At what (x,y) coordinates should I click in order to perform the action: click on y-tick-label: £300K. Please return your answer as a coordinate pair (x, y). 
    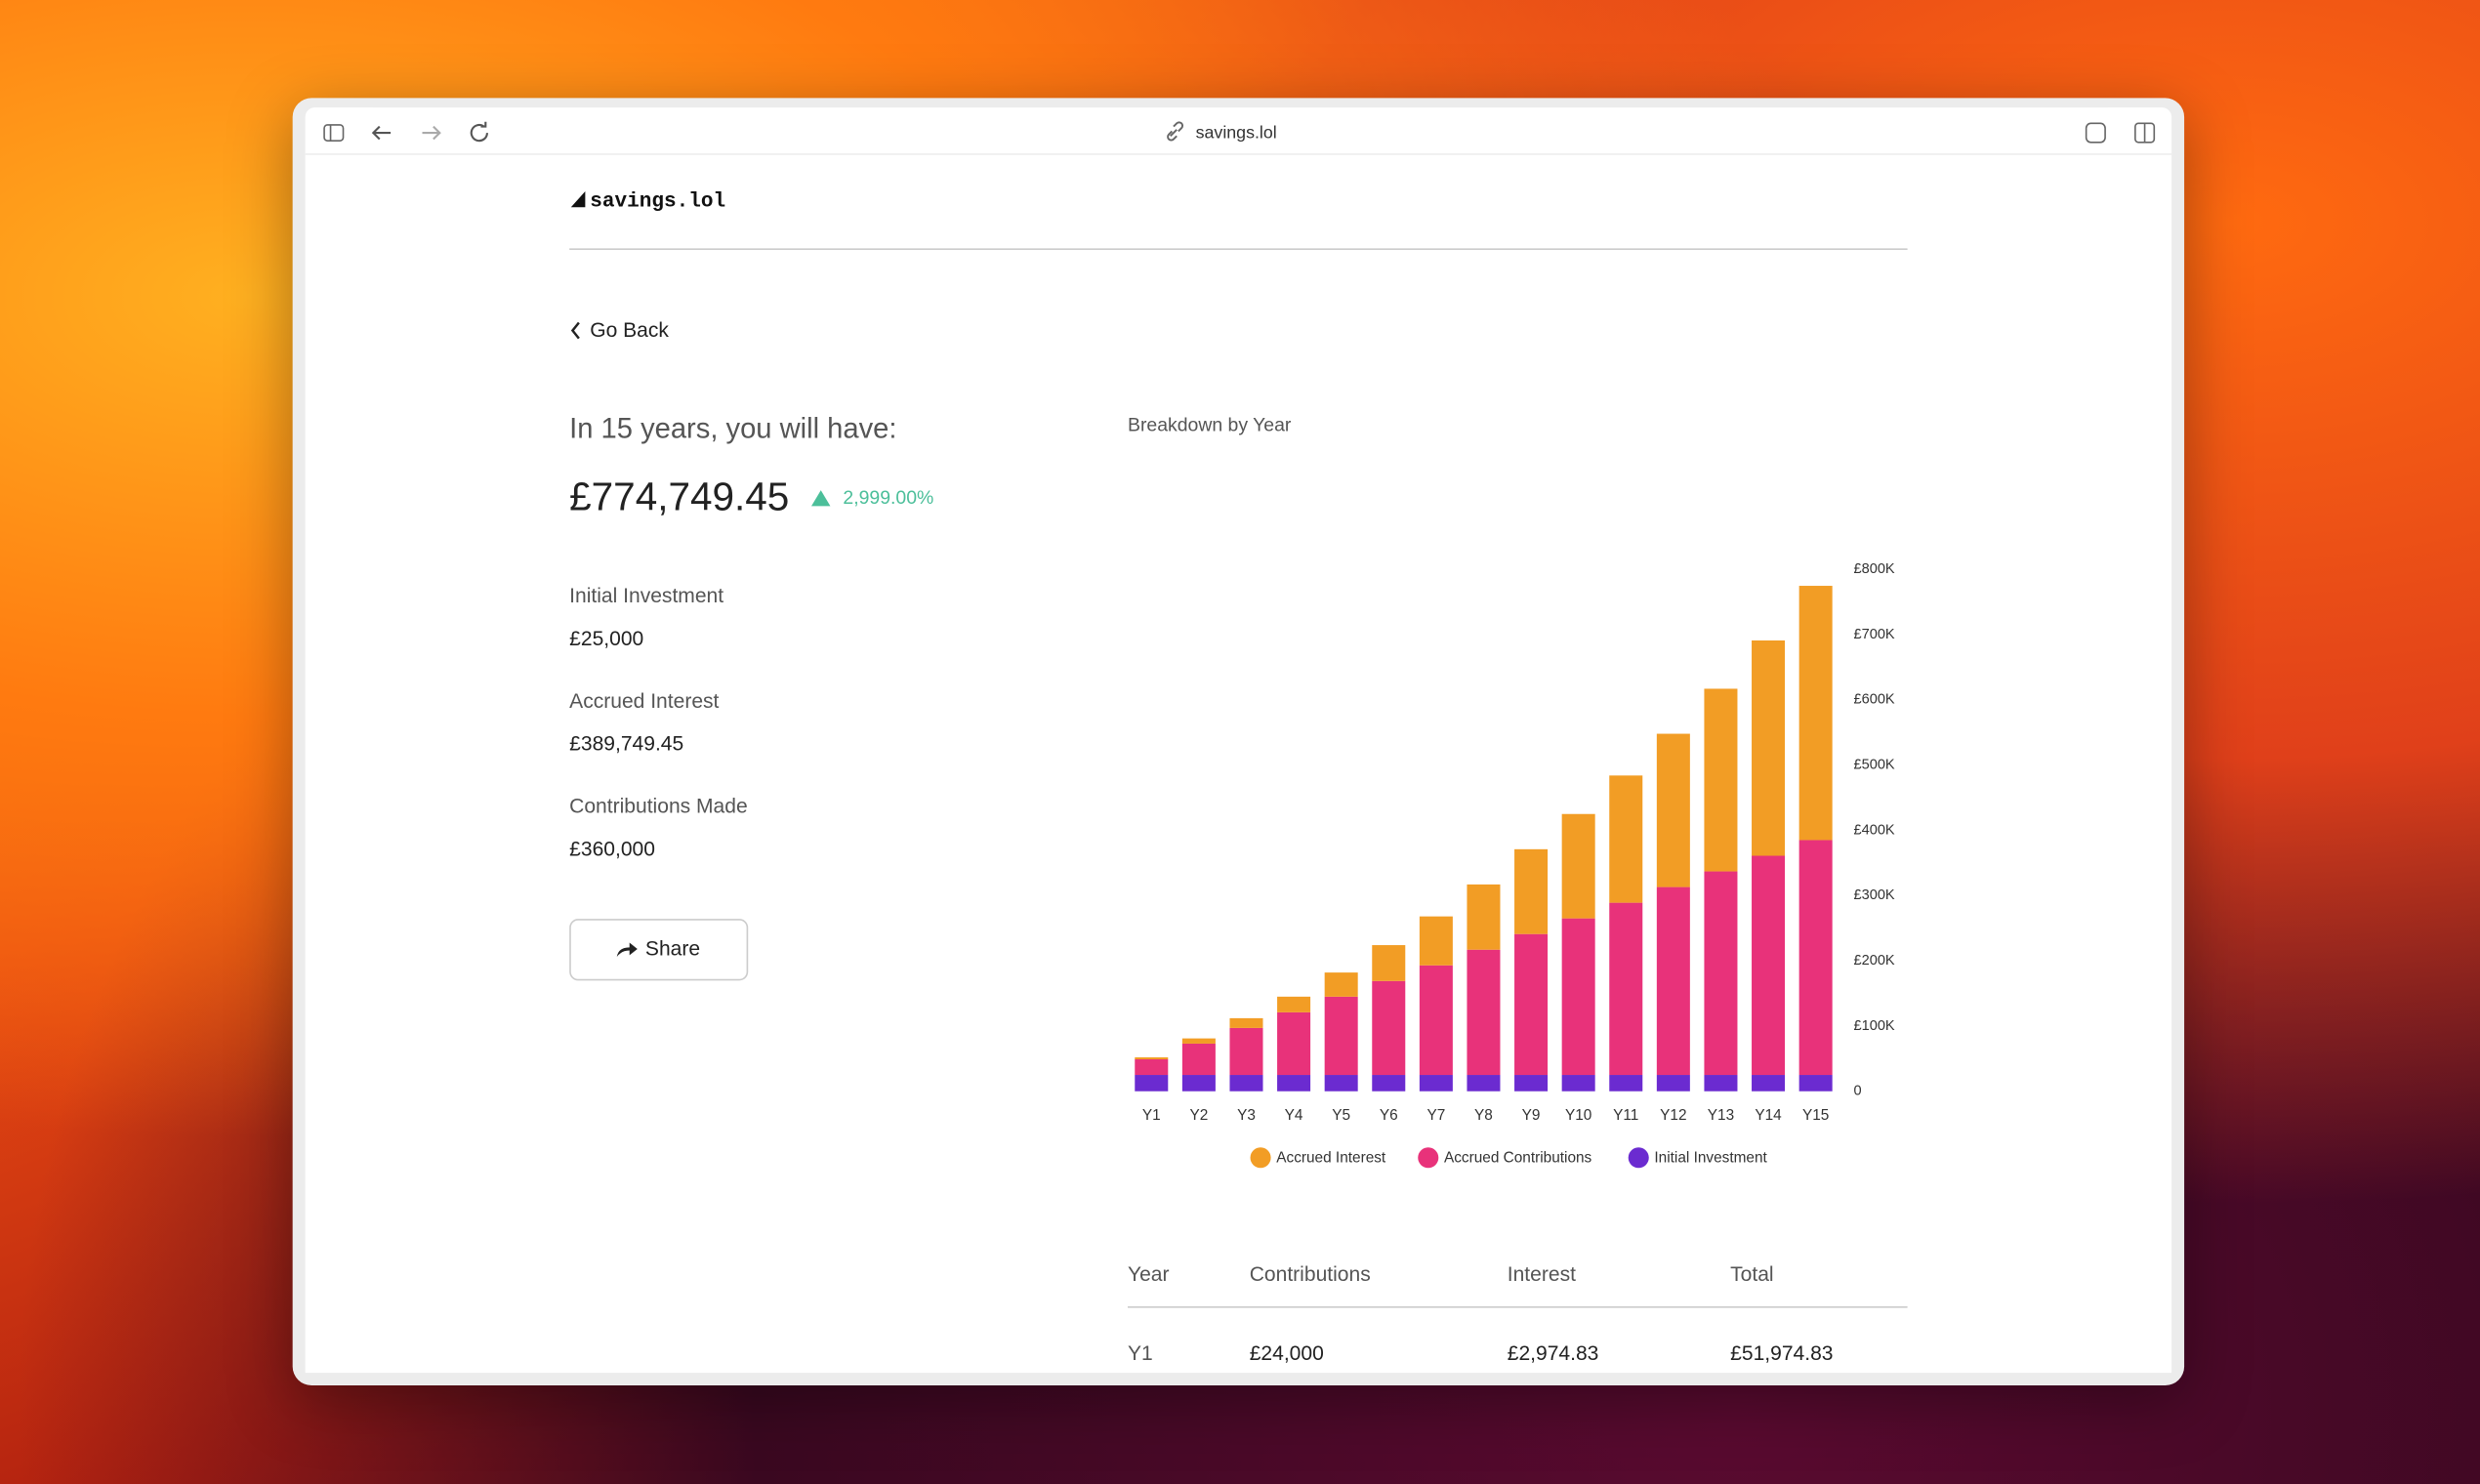
    Looking at the image, I should click on (1874, 895).